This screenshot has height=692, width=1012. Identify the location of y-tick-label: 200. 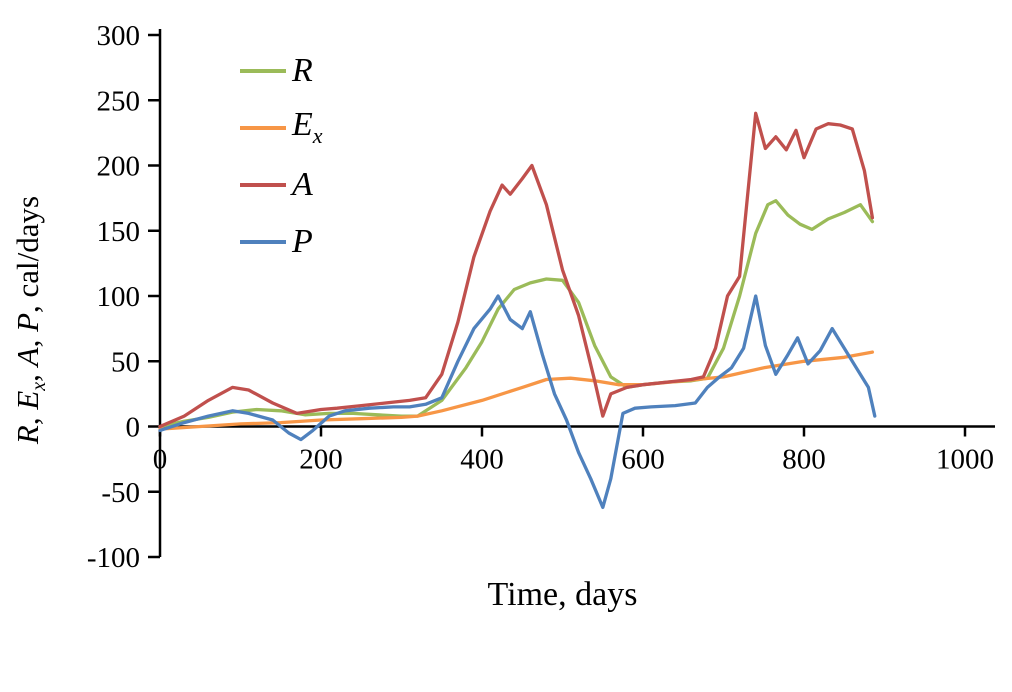
(119, 167).